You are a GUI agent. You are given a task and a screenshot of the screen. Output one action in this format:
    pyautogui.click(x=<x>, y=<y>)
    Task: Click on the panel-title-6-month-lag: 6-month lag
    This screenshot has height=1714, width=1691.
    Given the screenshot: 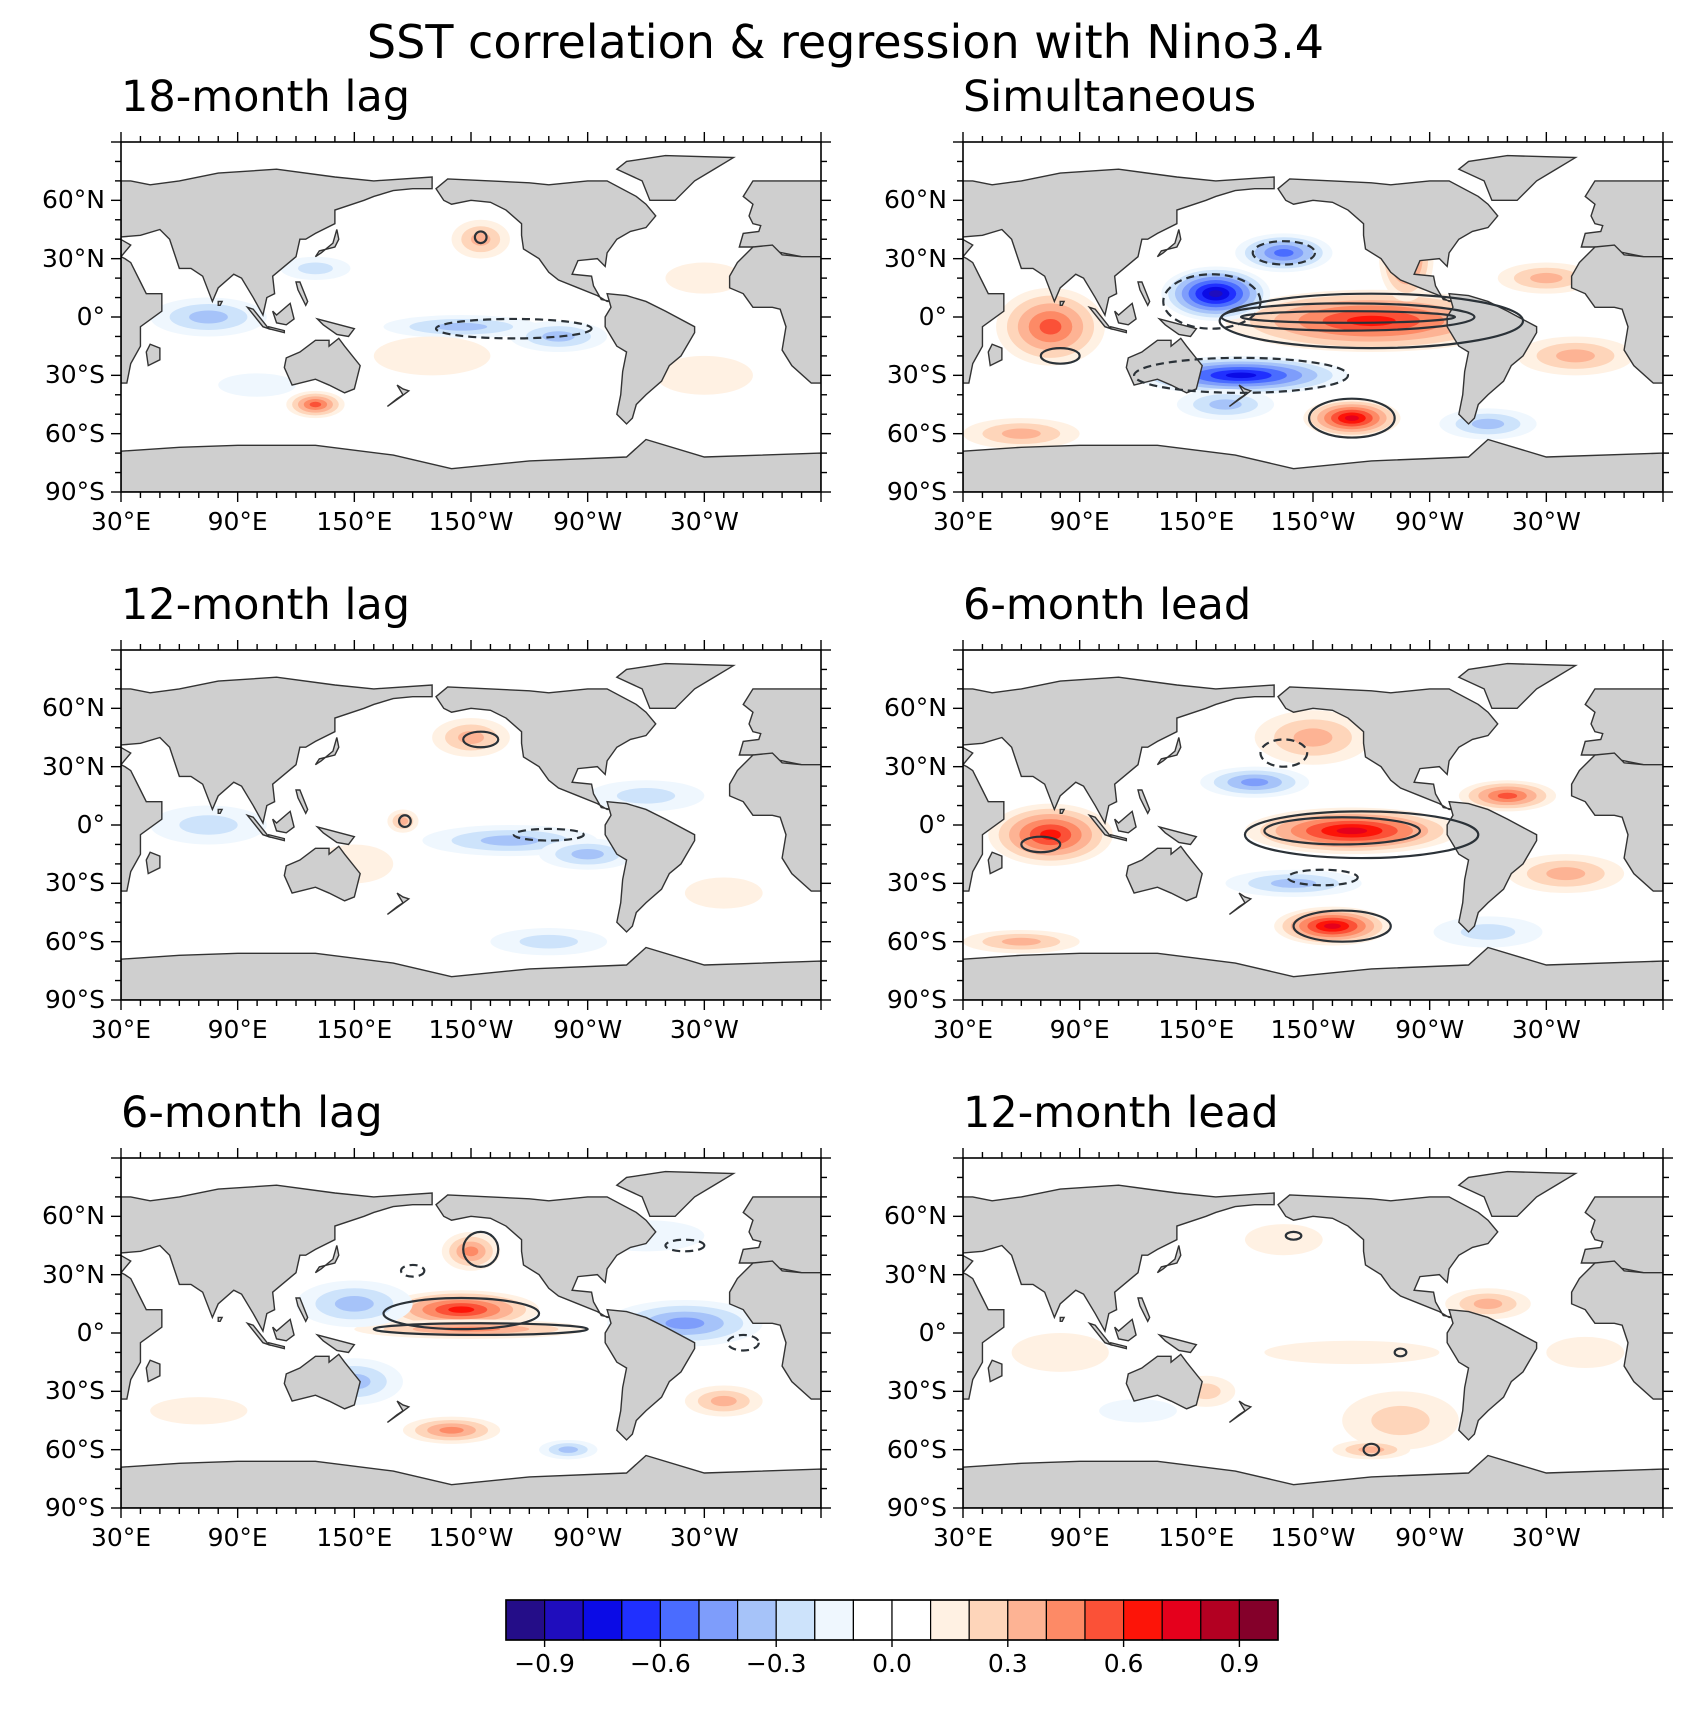 What is the action you would take?
    pyautogui.click(x=252, y=1113)
    